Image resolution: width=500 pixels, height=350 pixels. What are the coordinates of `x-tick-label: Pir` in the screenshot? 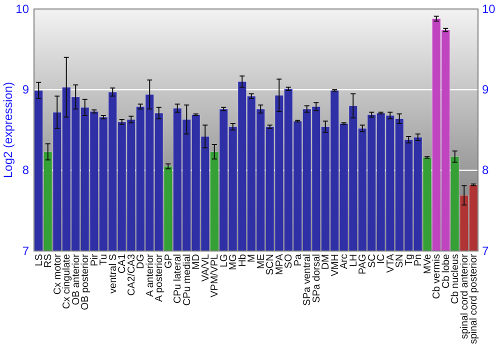 It's located at (94, 259).